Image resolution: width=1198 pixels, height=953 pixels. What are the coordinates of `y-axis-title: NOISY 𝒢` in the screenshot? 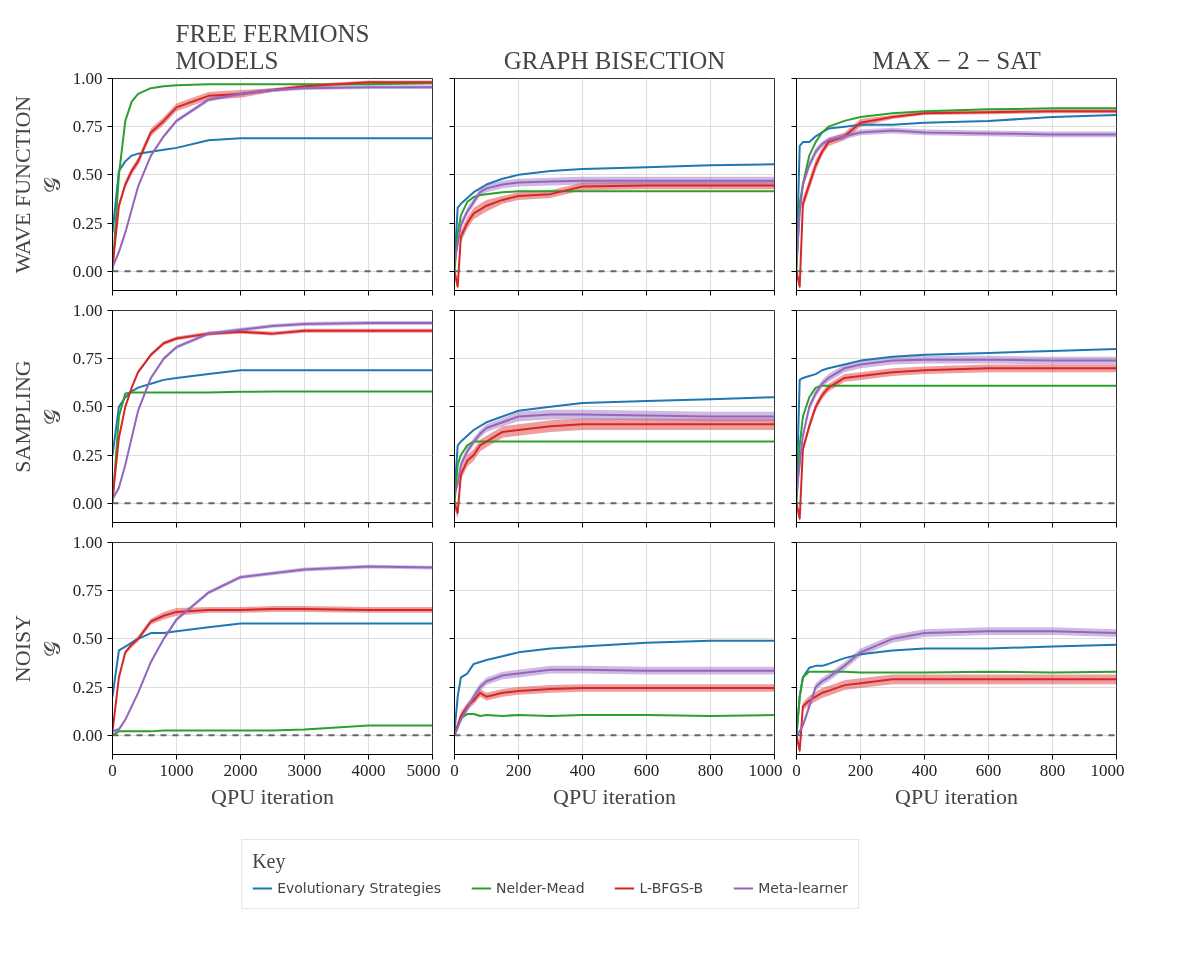 It's located at (37, 648).